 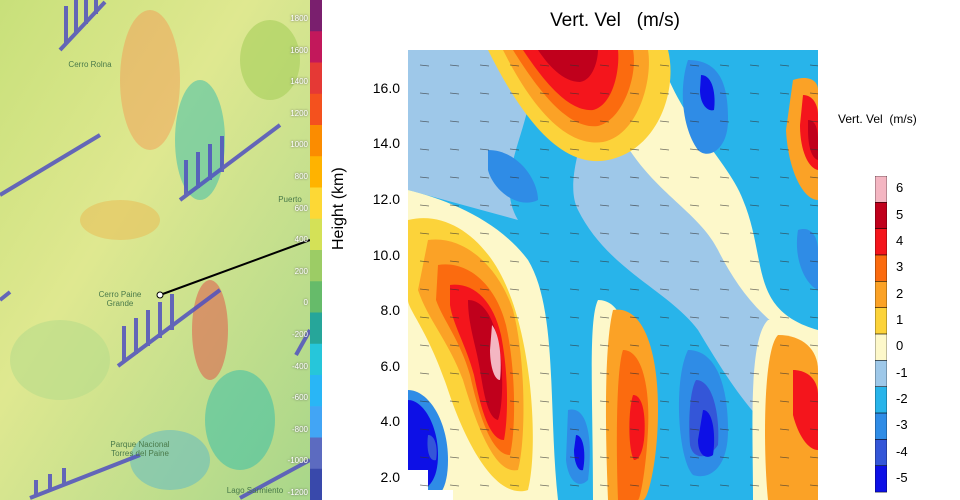 I want to click on chart-title: Vert. Vel (m/s), so click(x=615, y=20).